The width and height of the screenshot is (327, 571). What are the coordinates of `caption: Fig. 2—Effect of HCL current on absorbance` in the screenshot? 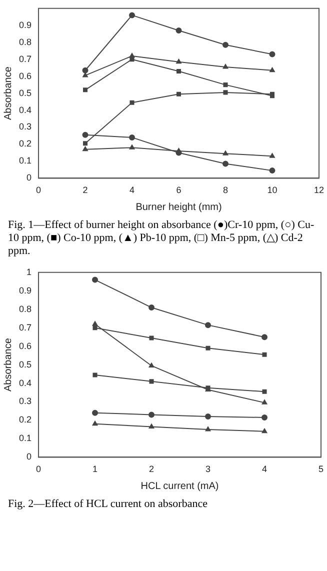 It's located at (107, 504).